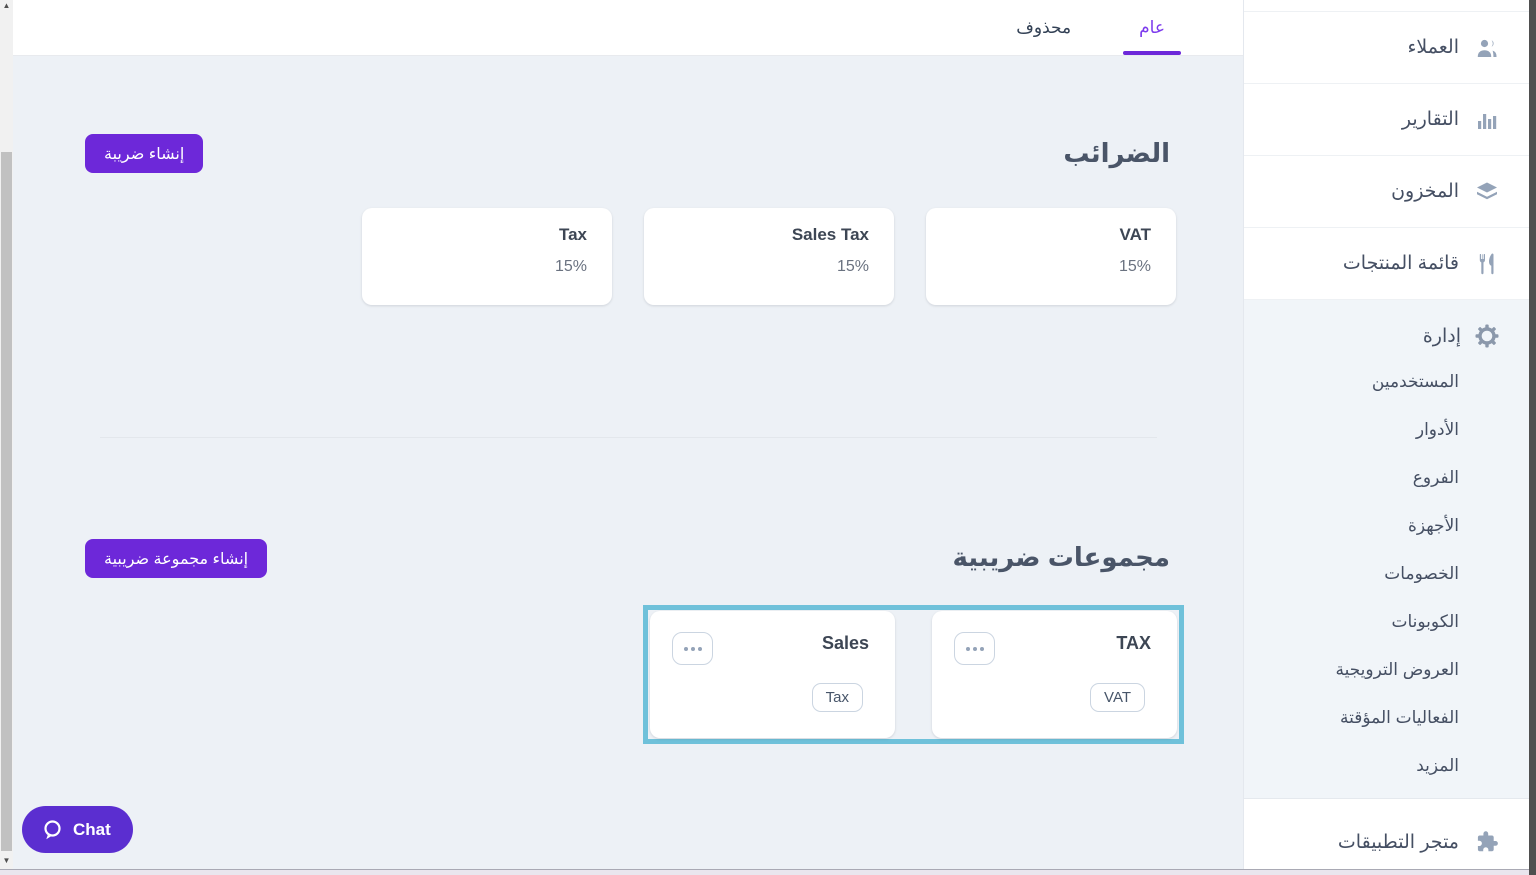 The height and width of the screenshot is (875, 1536). Describe the element at coordinates (1421, 573) in the screenshot. I see `sidebar-child-label: الخصومات` at that location.